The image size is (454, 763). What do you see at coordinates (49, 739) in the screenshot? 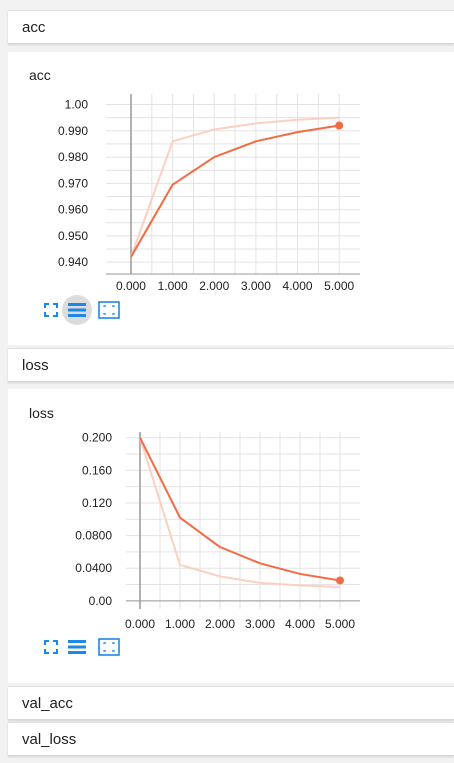
I see `val-loss-section-label: val_loss` at bounding box center [49, 739].